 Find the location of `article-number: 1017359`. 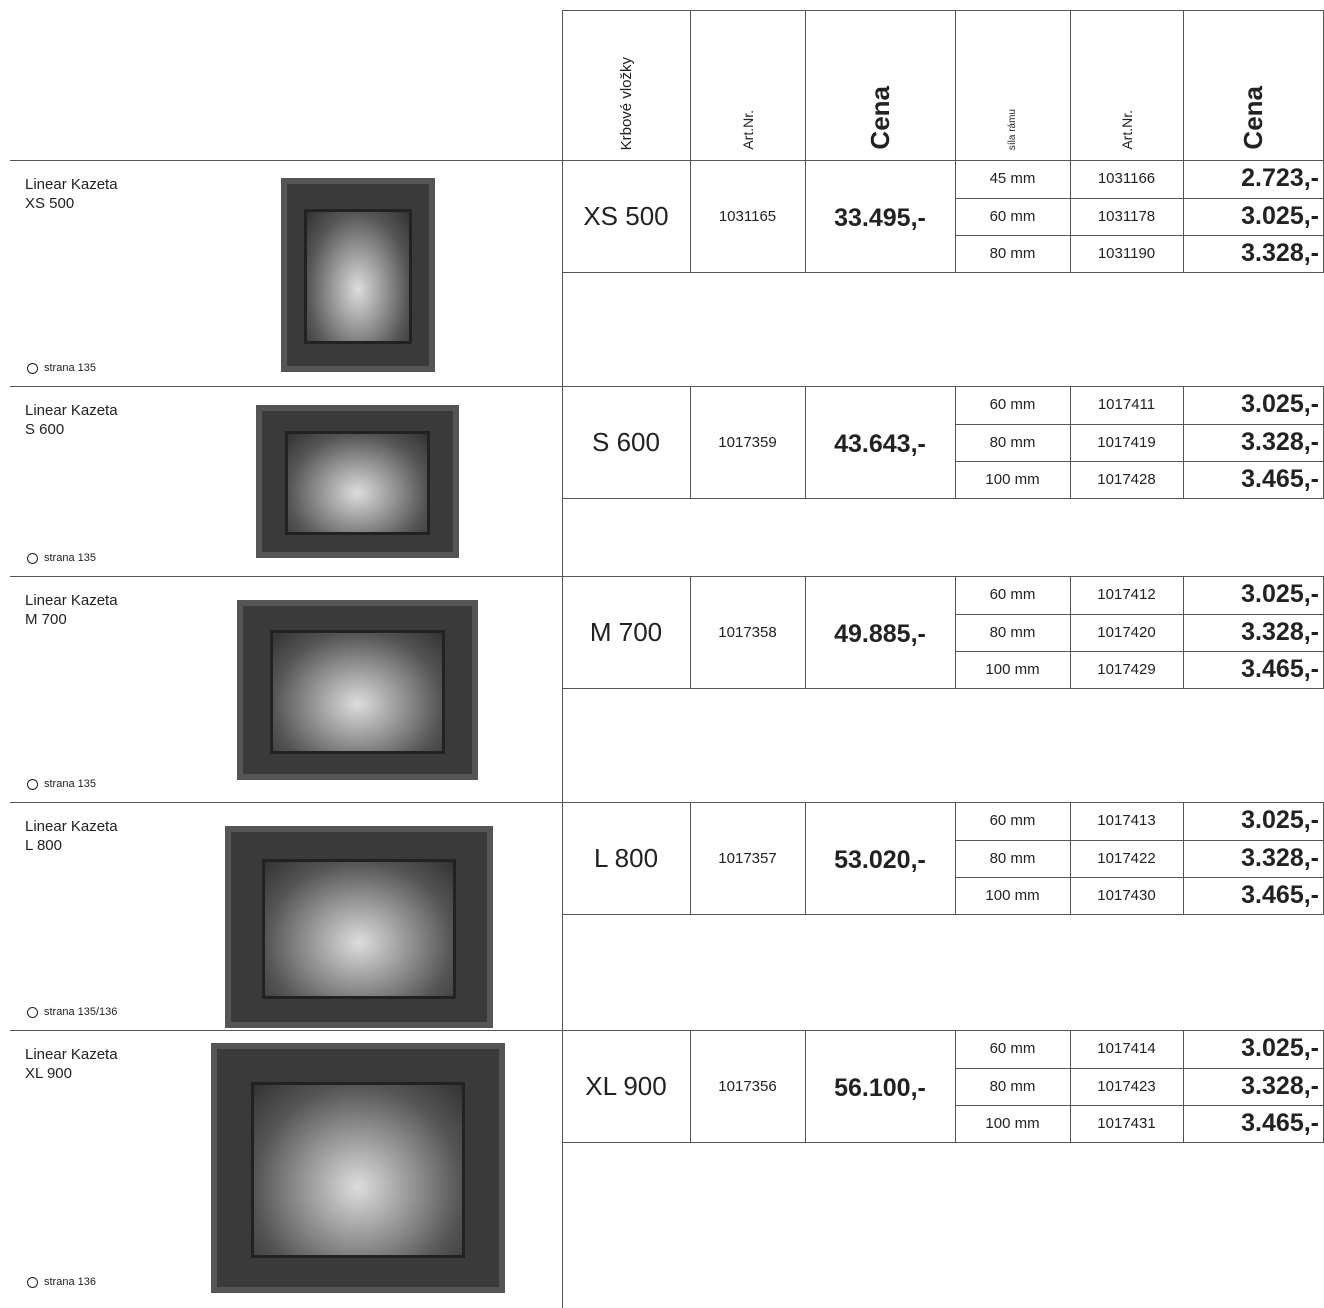

article-number: 1017359 is located at coordinates (747, 442).